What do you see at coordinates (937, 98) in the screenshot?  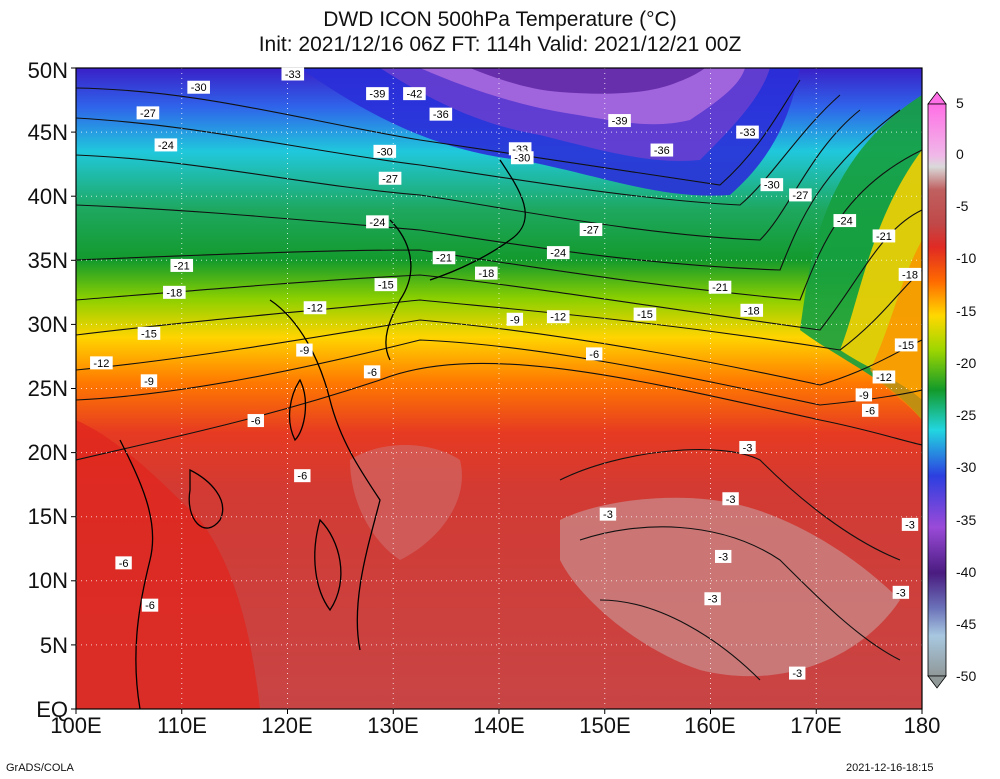 I see `colorbar-max-arrow` at bounding box center [937, 98].